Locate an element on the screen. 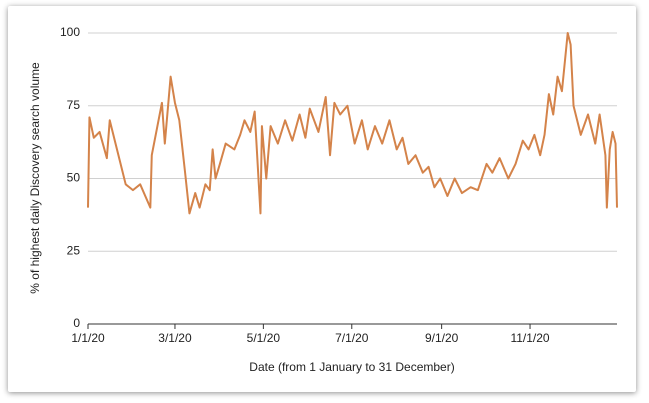 The width and height of the screenshot is (649, 403). x-tick-label: 11/1/20 is located at coordinates (529, 338).